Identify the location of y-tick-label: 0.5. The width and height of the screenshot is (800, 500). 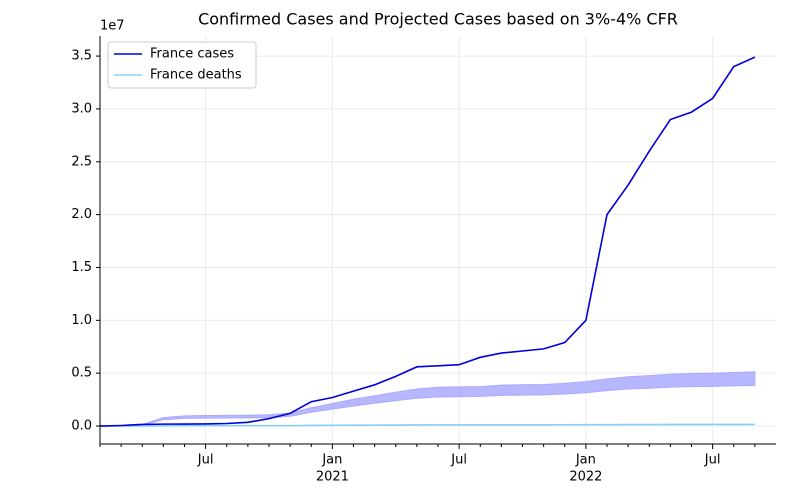
(81, 373).